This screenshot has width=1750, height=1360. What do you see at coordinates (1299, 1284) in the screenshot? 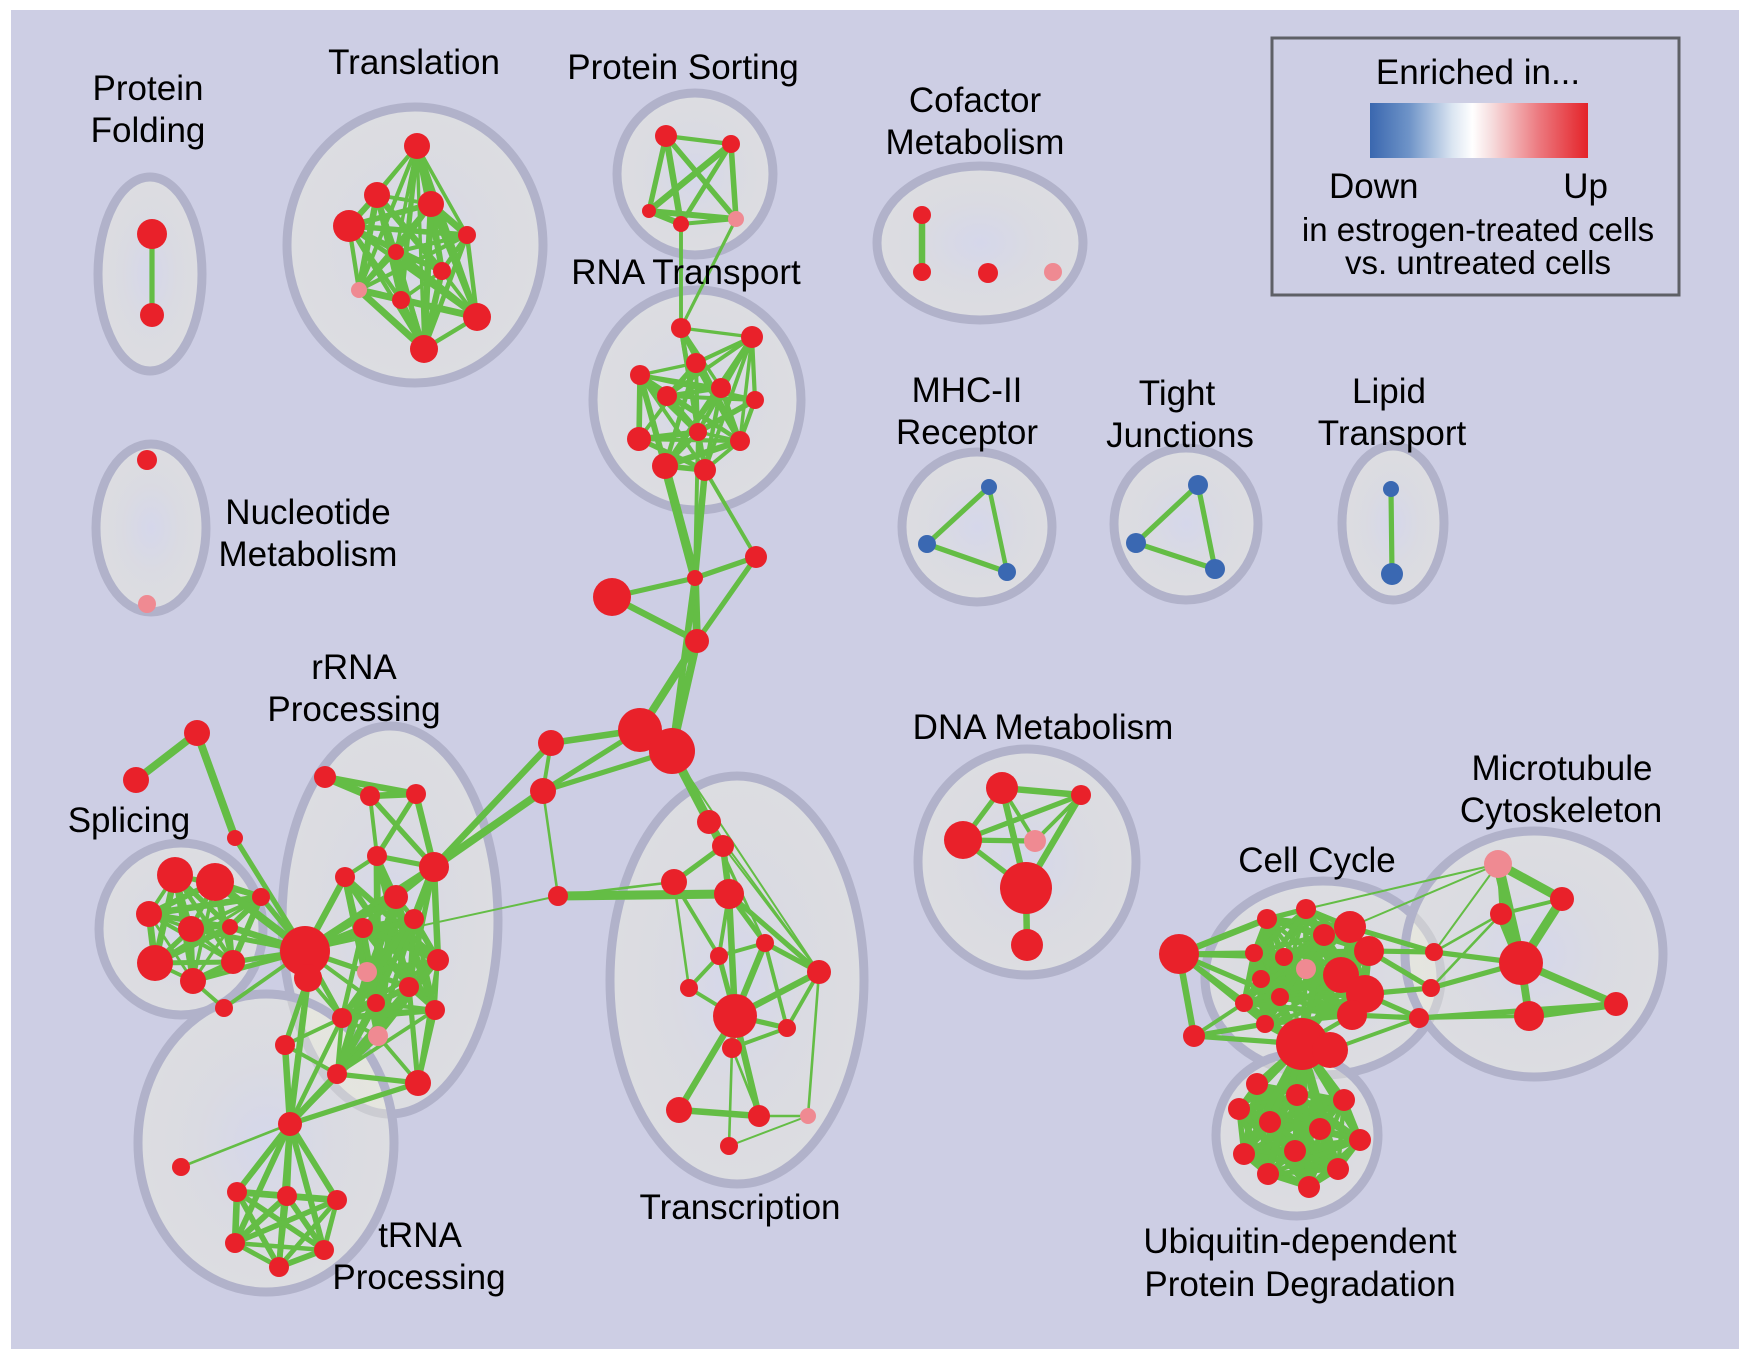
I see `svg-text: Protein Degradation` at bounding box center [1299, 1284].